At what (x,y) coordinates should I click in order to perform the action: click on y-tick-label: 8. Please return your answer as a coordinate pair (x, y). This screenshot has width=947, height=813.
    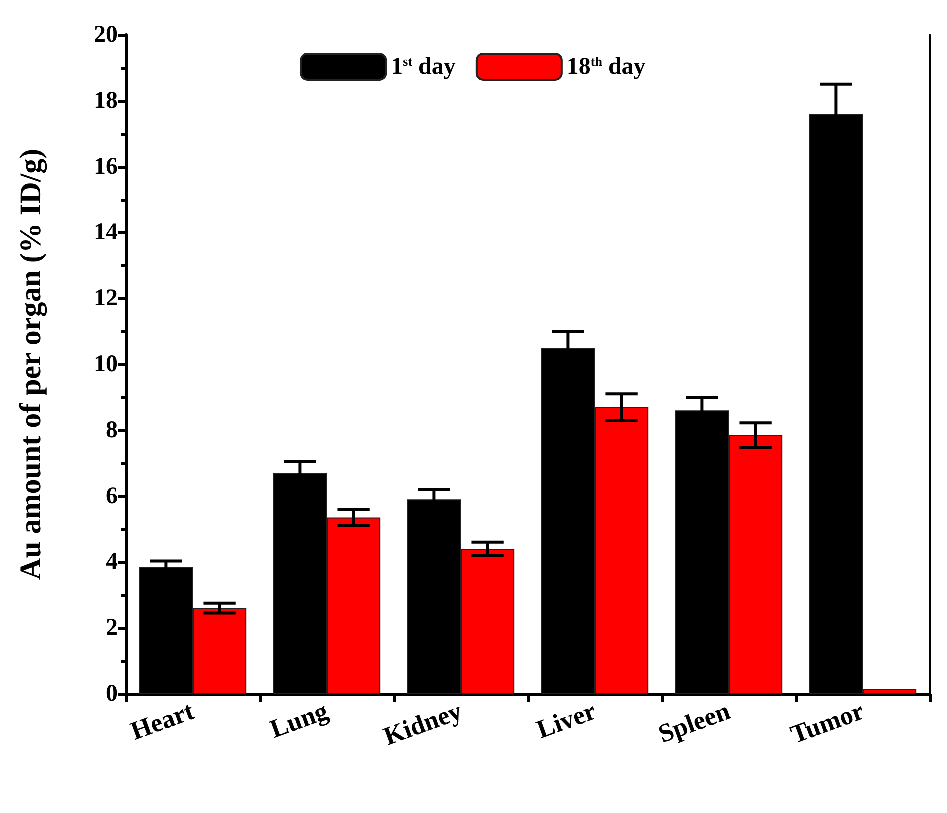
    Looking at the image, I should click on (112, 430).